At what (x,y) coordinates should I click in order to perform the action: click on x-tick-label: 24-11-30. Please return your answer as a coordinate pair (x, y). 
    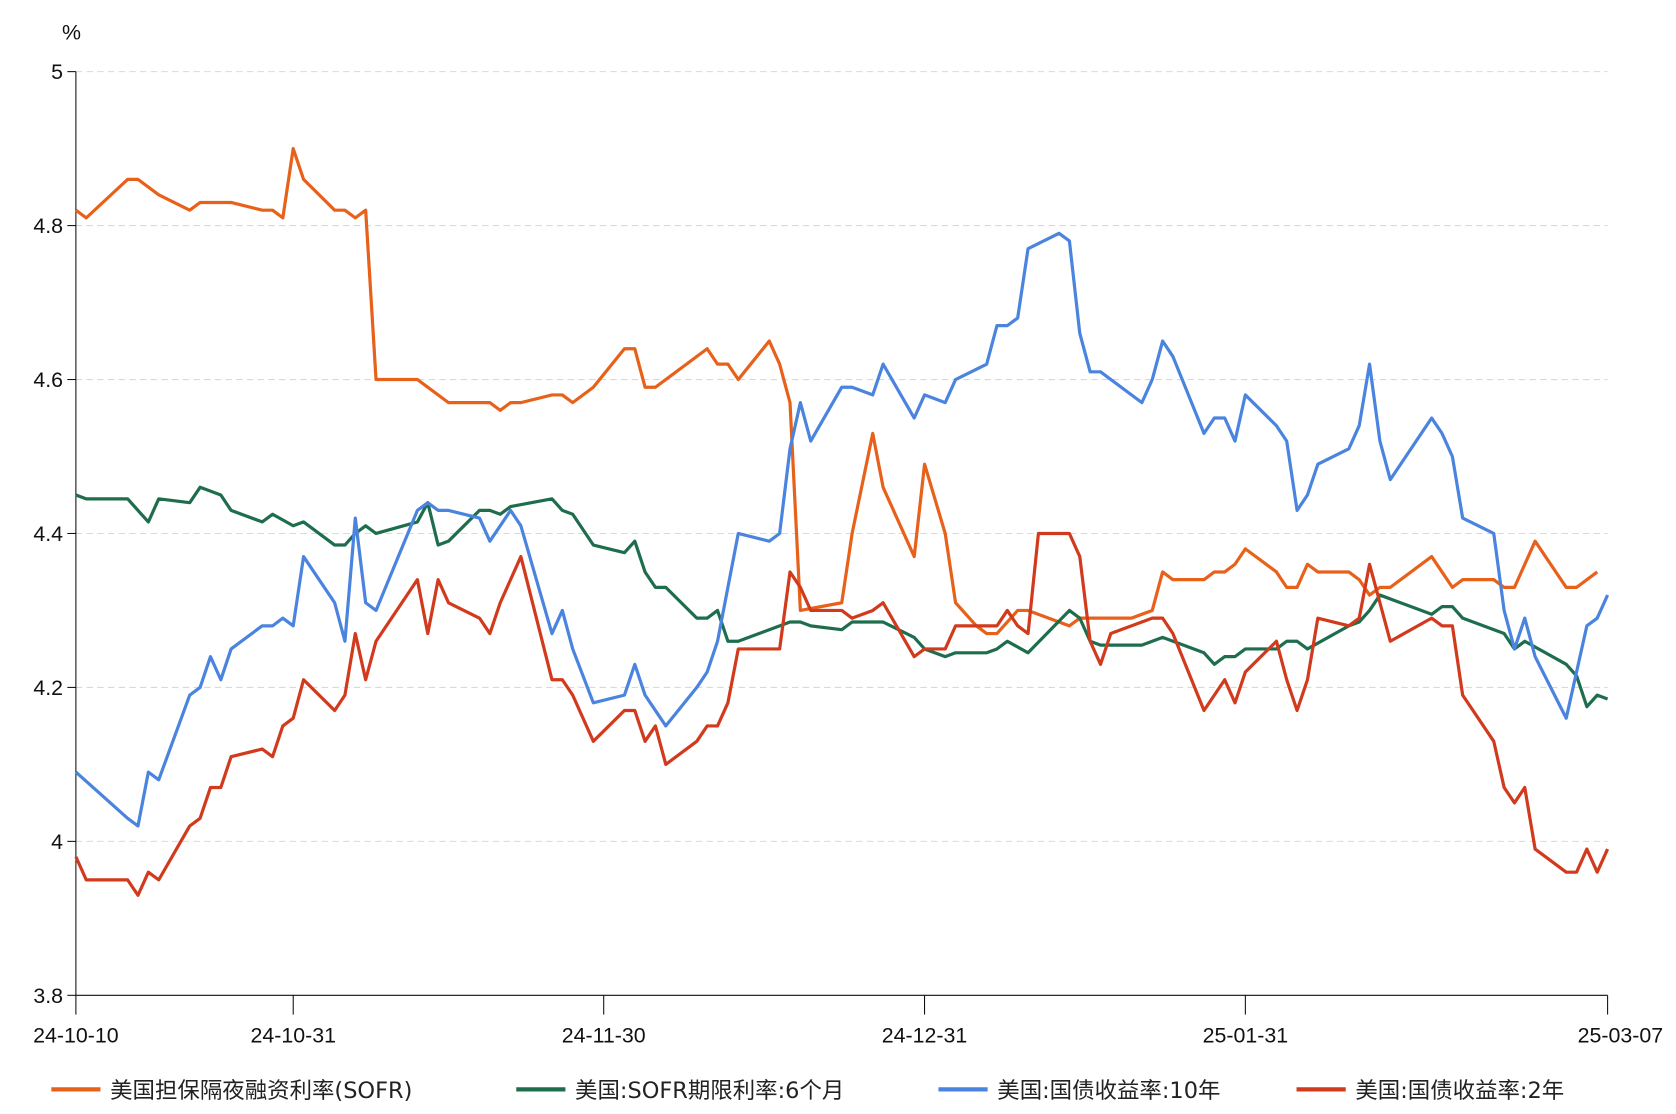
    Looking at the image, I should click on (604, 1035).